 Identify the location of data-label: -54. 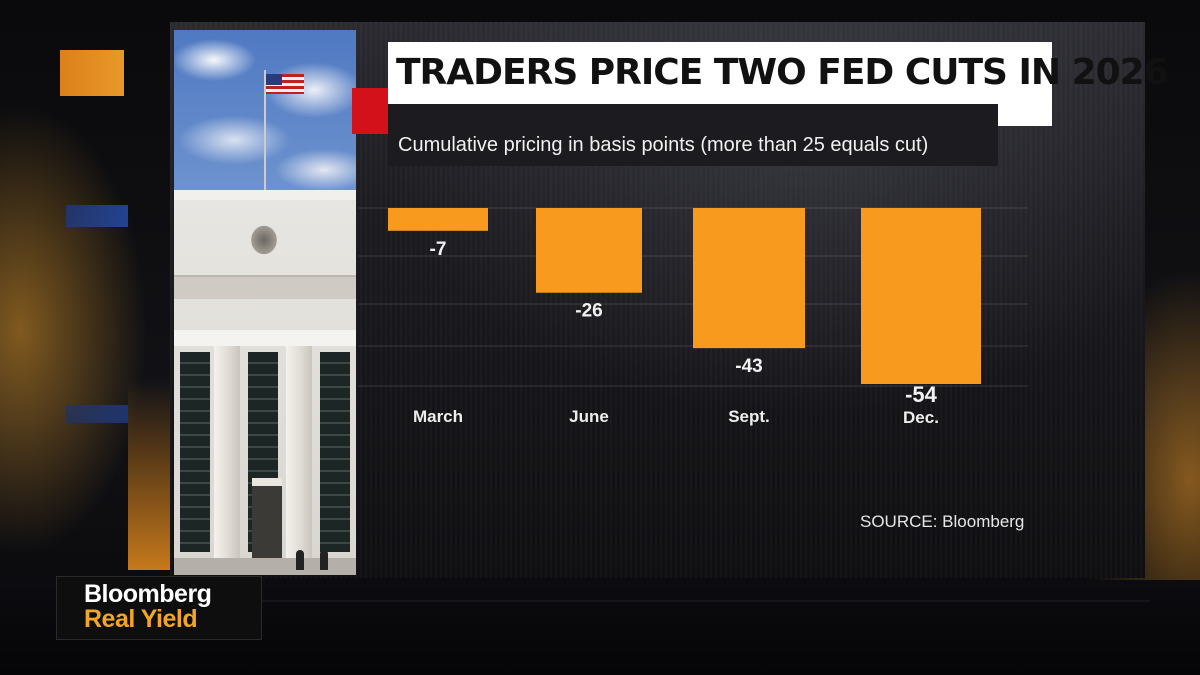
(921, 394).